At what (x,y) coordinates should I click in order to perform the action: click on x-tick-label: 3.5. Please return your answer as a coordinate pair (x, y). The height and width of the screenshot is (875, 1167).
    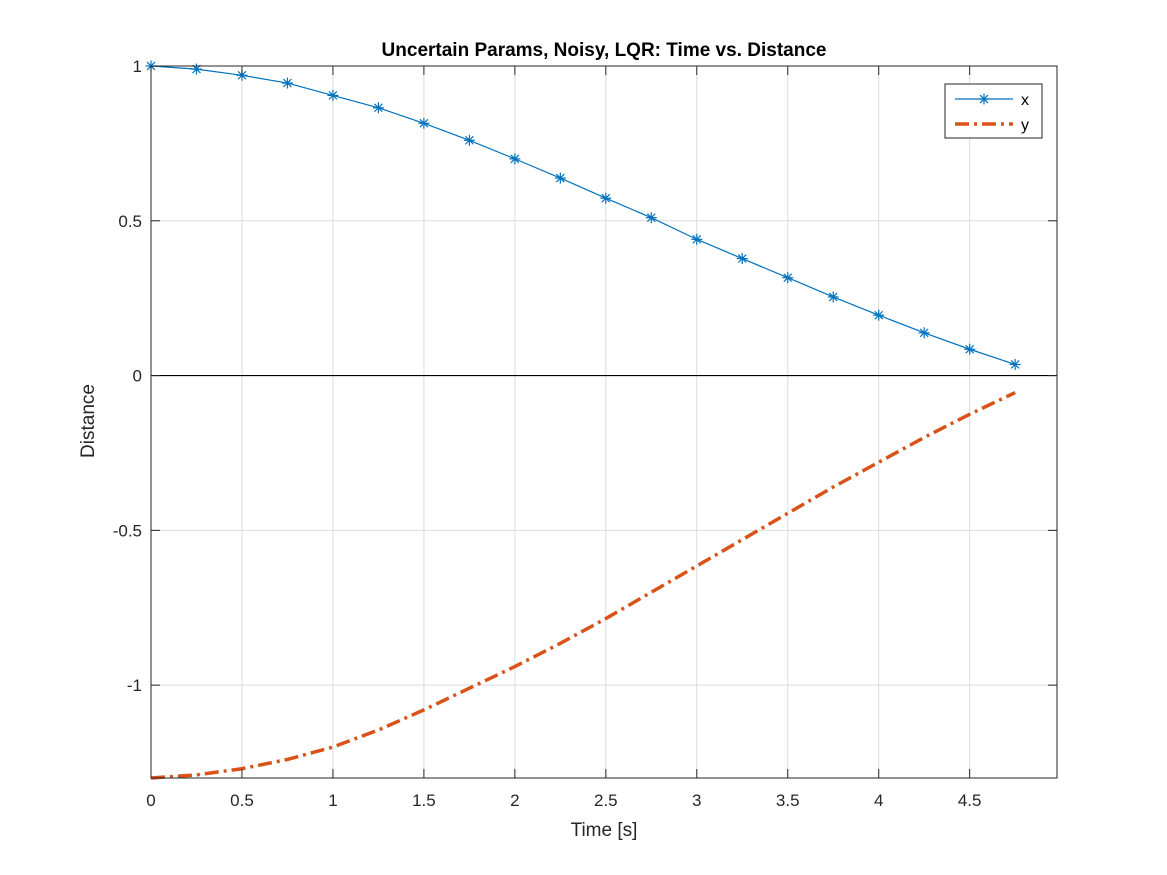
    Looking at the image, I should click on (788, 800).